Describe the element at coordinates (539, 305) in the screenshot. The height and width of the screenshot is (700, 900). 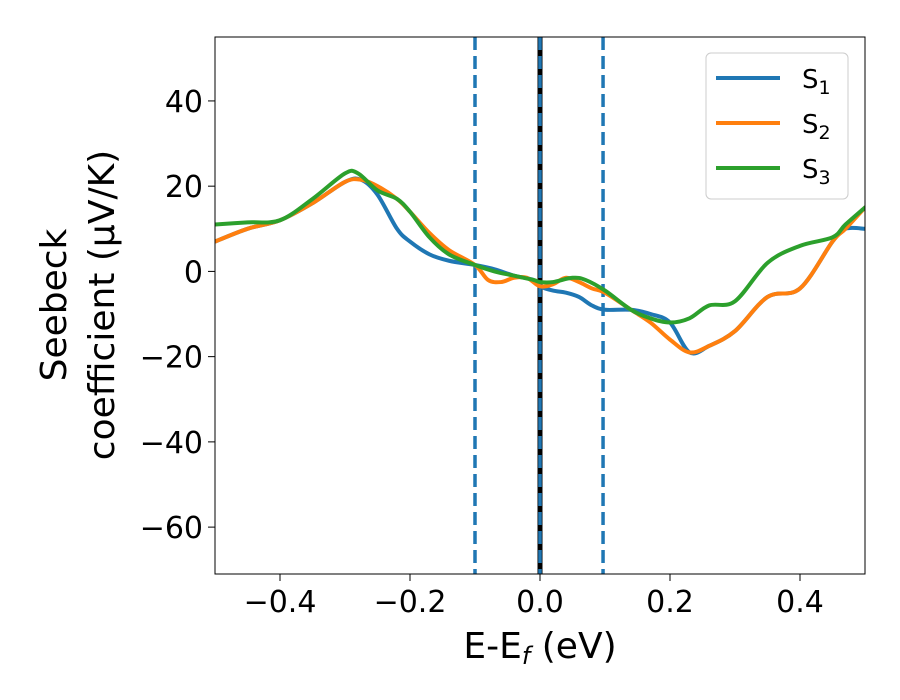
I see `reference-lines` at that location.